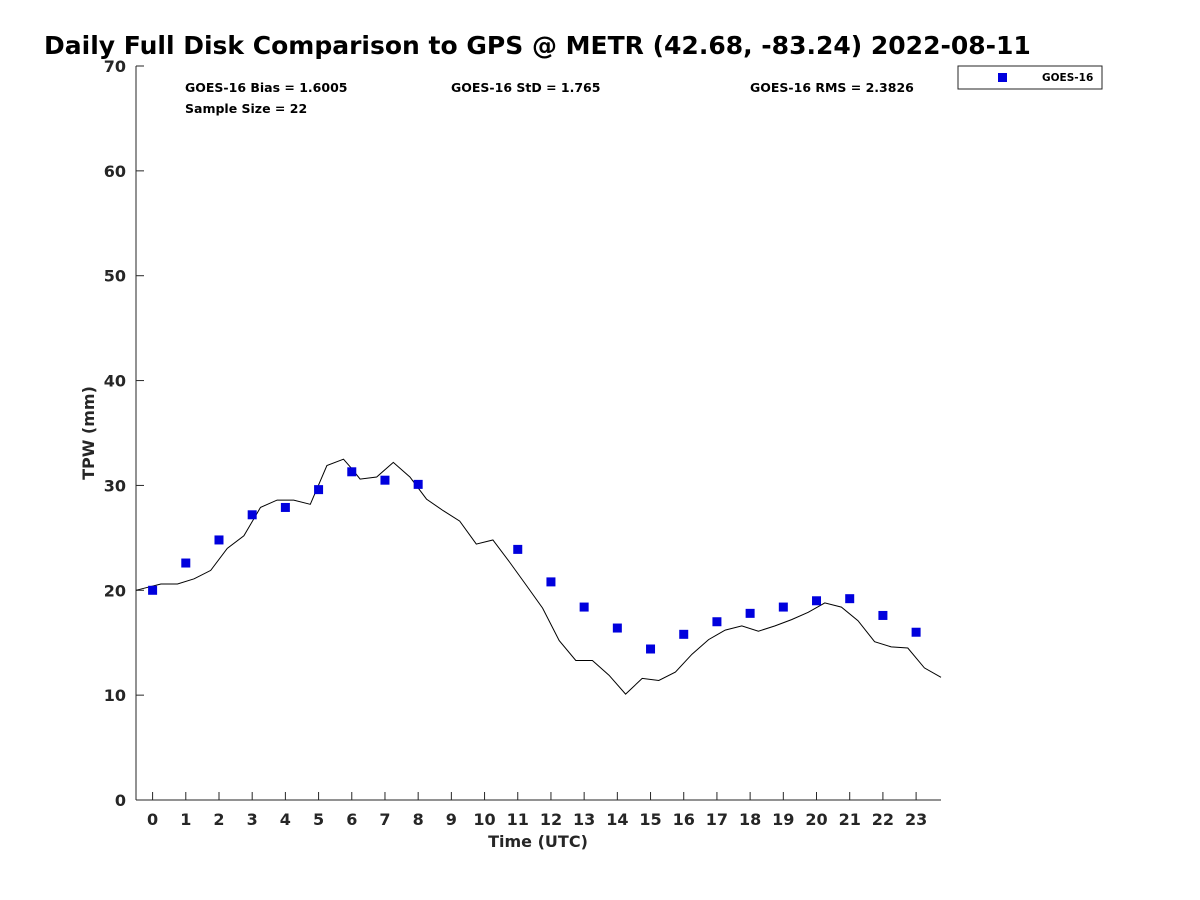  What do you see at coordinates (120, 800) in the screenshot?
I see `y-tick-label: 0` at bounding box center [120, 800].